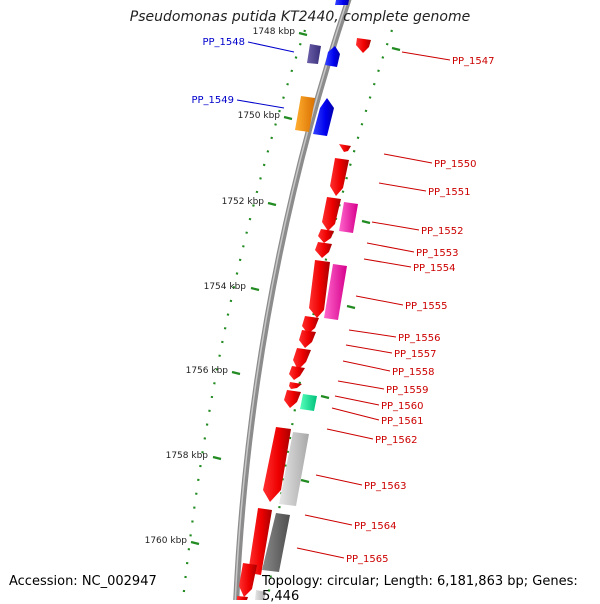 The height and width of the screenshot is (604, 600). I want to click on gene-label: PP_1557, so click(415, 354).